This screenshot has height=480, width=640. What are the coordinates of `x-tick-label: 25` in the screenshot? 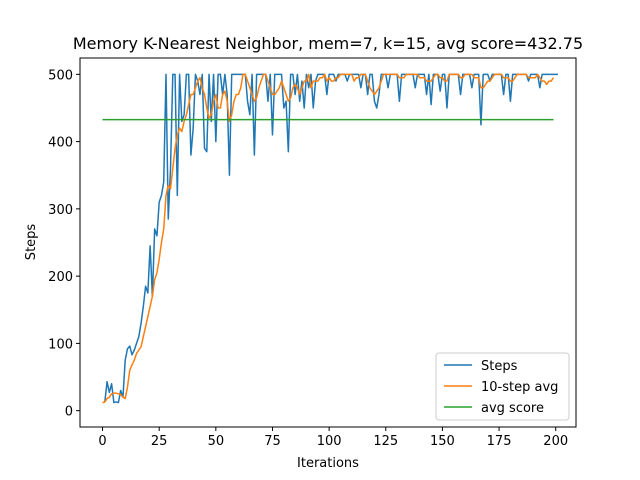 It's located at (159, 441).